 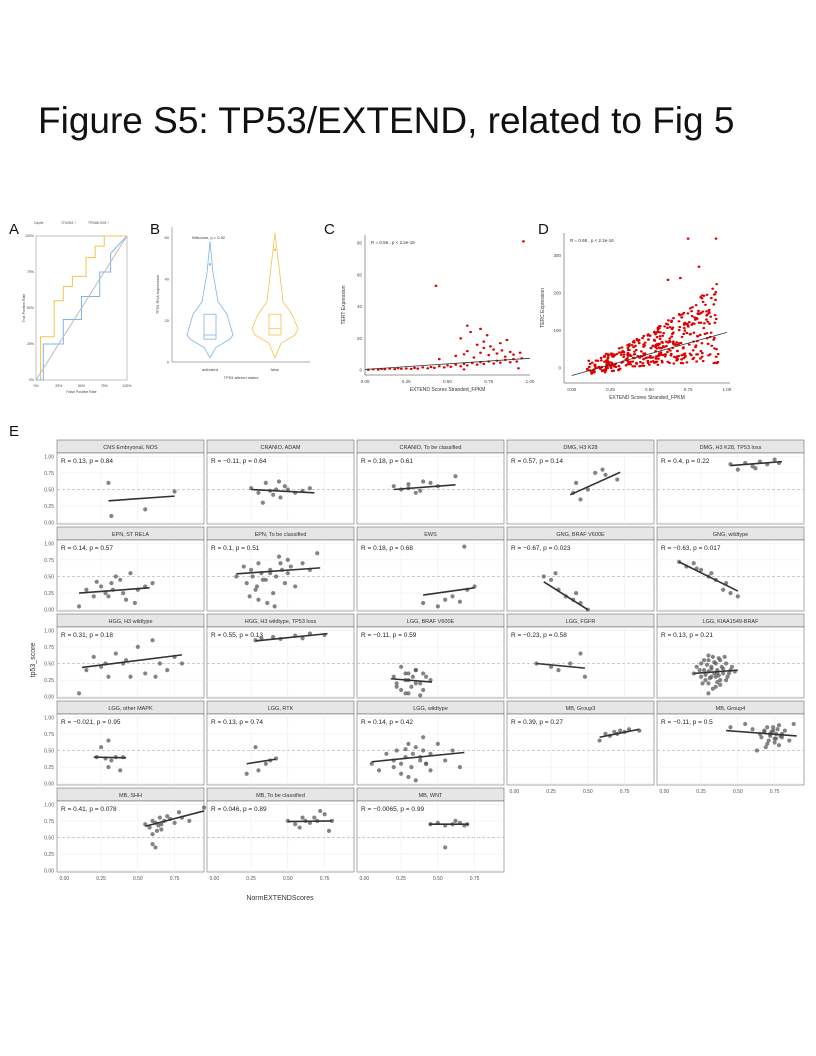 I want to click on facet-y-tick: 0.75, so click(x=49, y=474).